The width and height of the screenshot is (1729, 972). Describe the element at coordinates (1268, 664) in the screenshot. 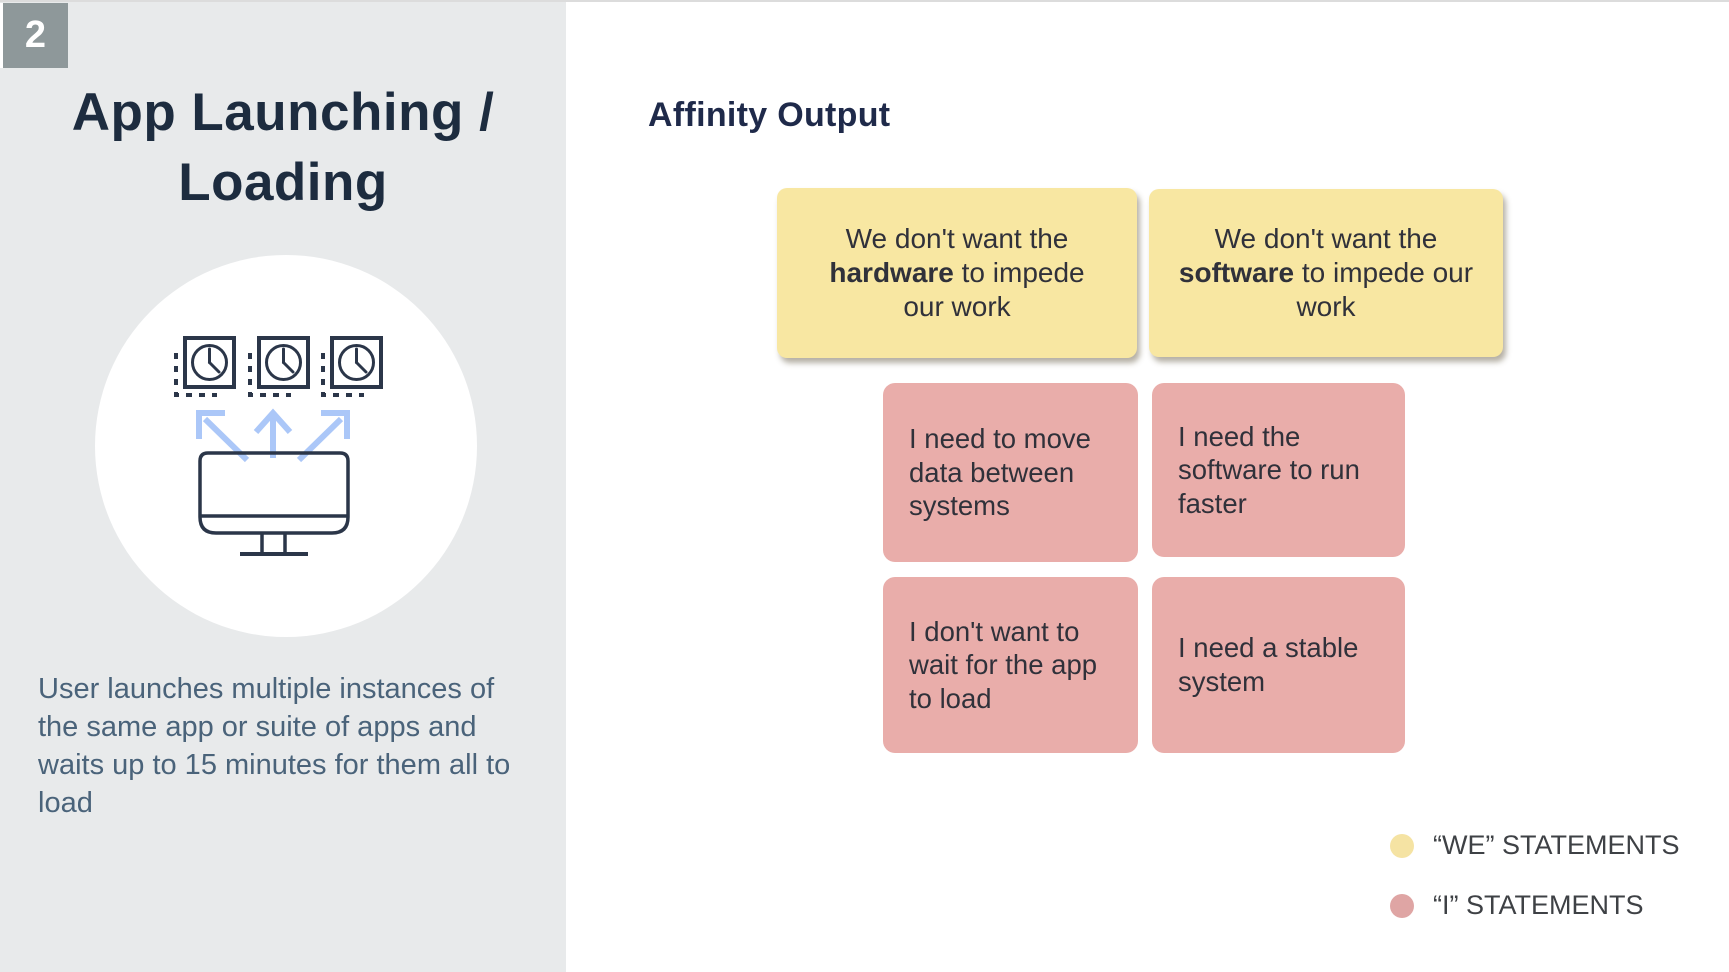

I see `i-note-stable-system-text: I need a stable system` at that location.